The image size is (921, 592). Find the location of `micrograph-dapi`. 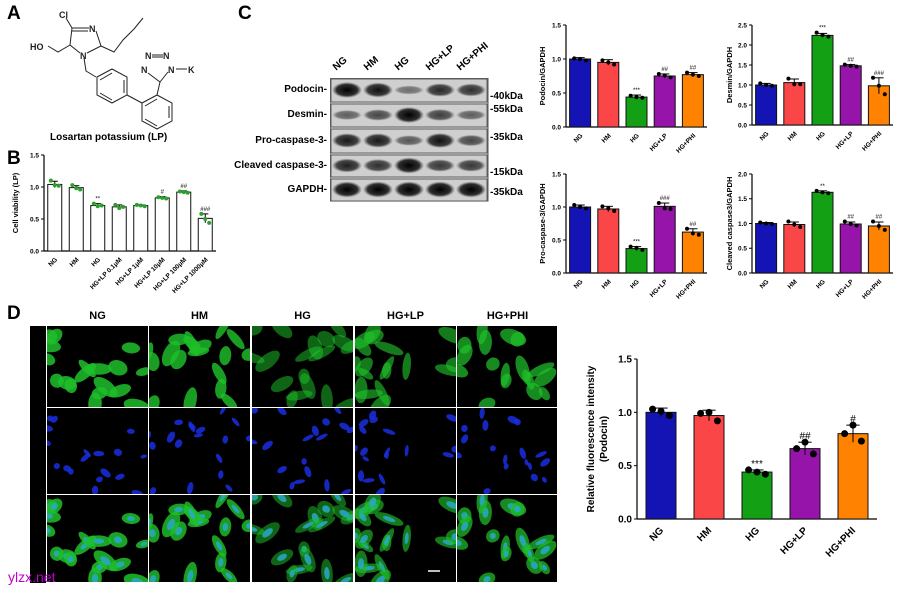

micrograph-dapi is located at coordinates (199, 451).